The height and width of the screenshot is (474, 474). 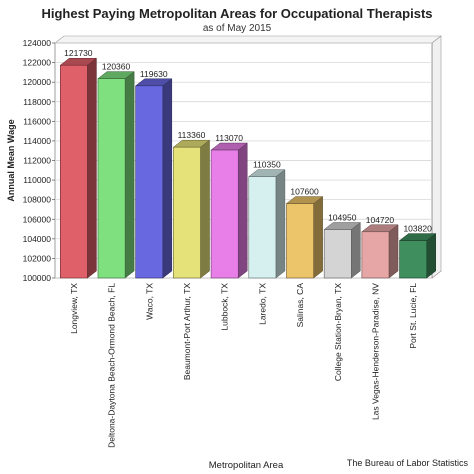 I want to click on bar-value-label: 103820, so click(x=417, y=229).